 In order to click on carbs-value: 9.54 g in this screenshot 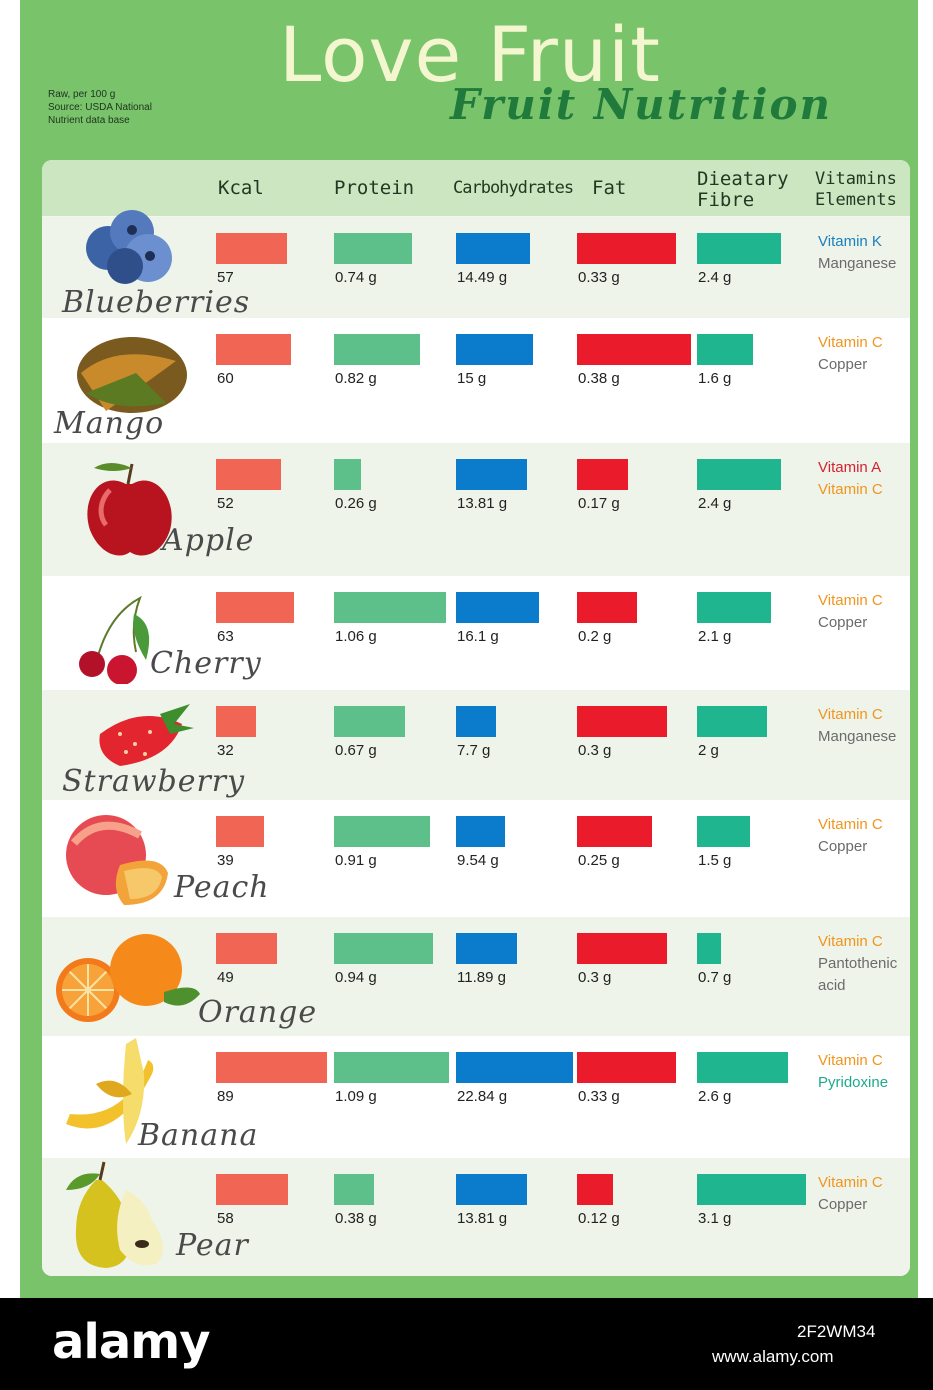, I will do `click(478, 860)`.